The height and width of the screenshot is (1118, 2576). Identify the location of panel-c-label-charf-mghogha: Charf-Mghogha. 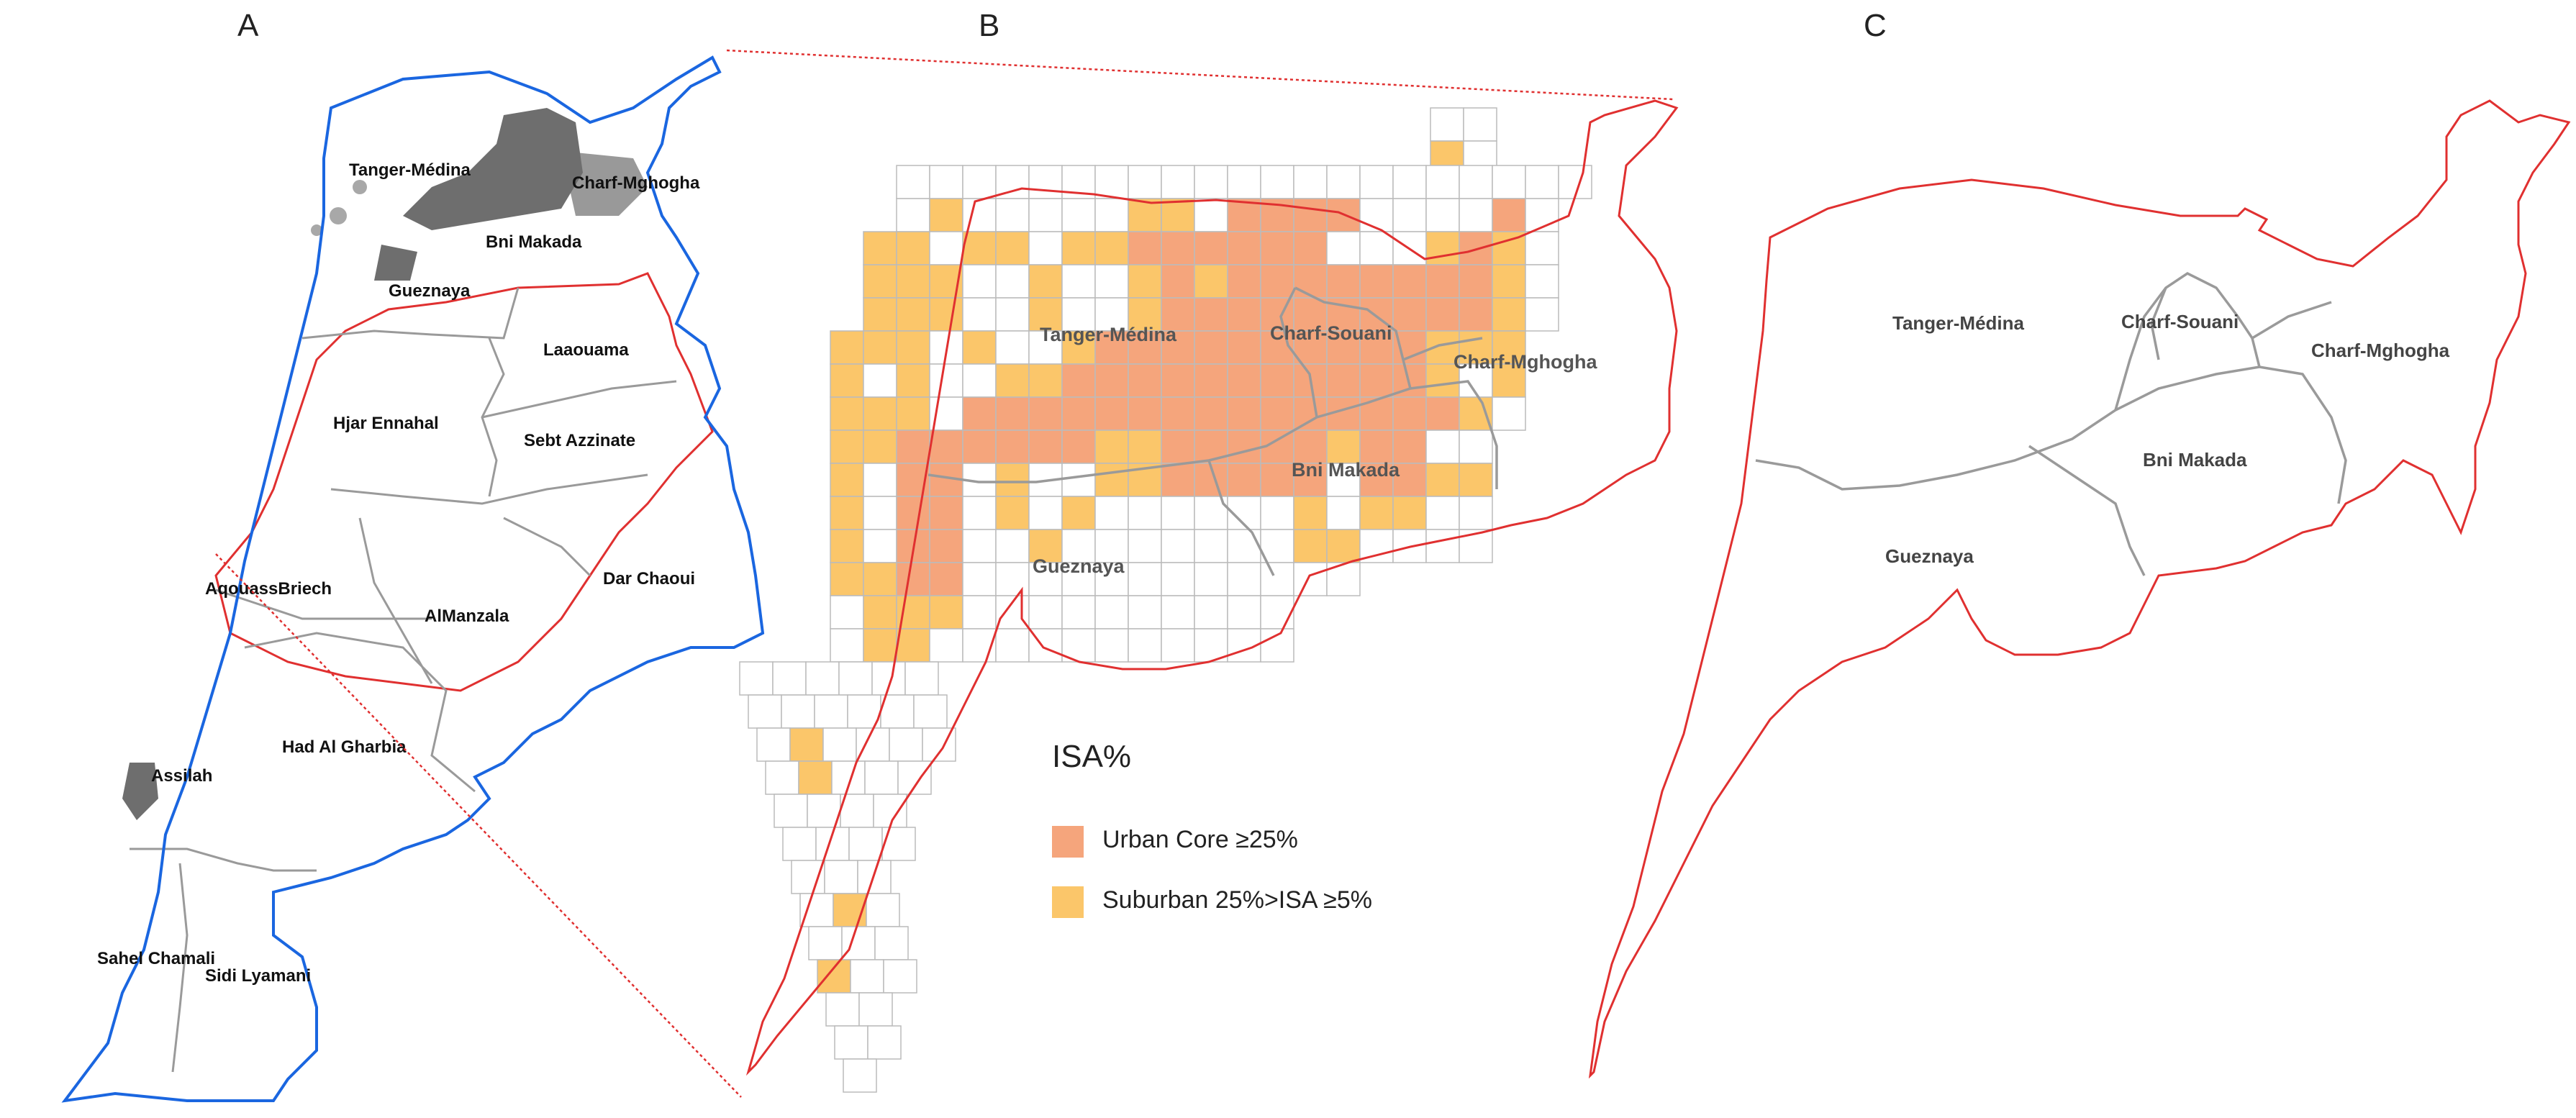
(2380, 350).